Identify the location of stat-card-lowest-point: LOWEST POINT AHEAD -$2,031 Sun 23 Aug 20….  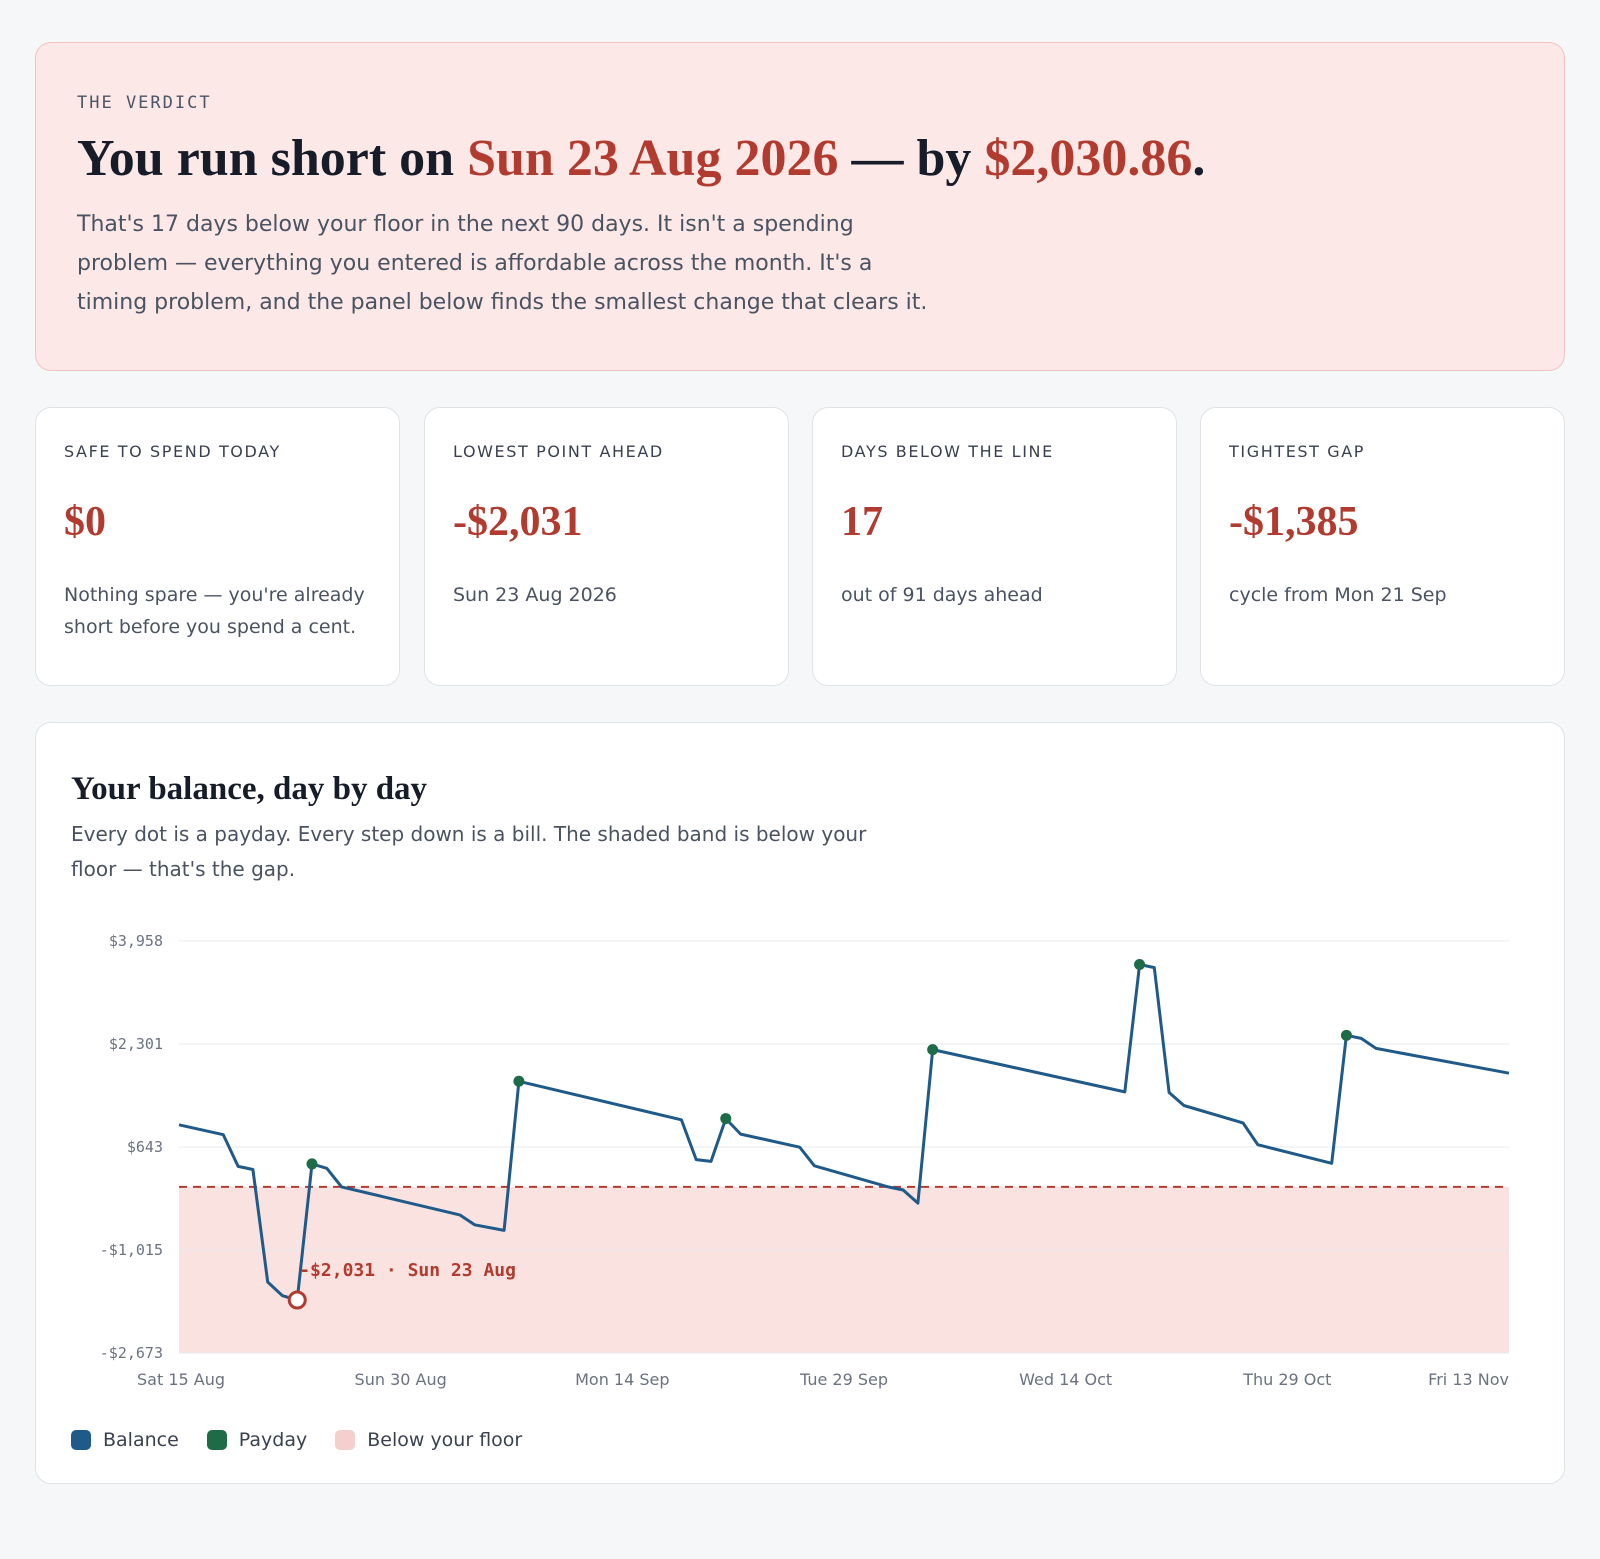
(606, 546).